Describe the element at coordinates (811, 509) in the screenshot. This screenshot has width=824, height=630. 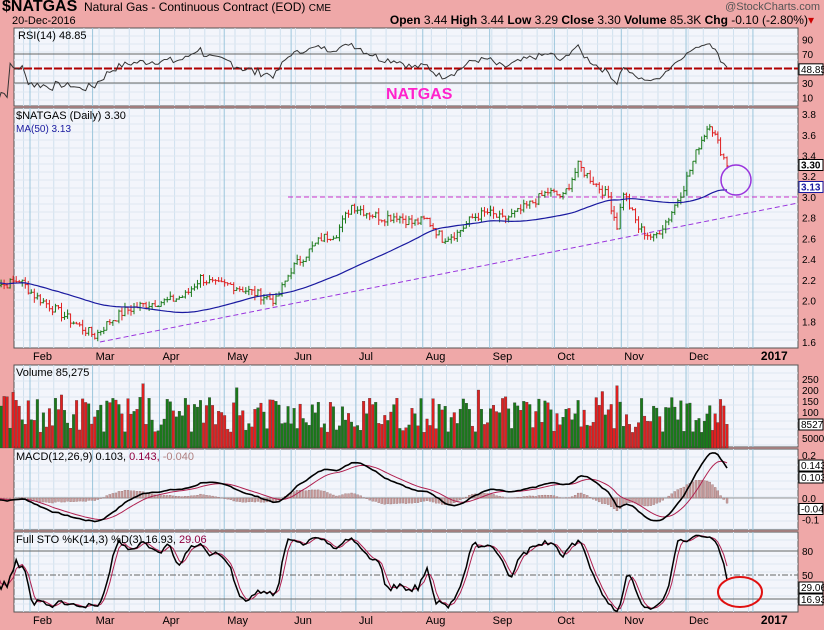
I see `macd-tag-box` at that location.